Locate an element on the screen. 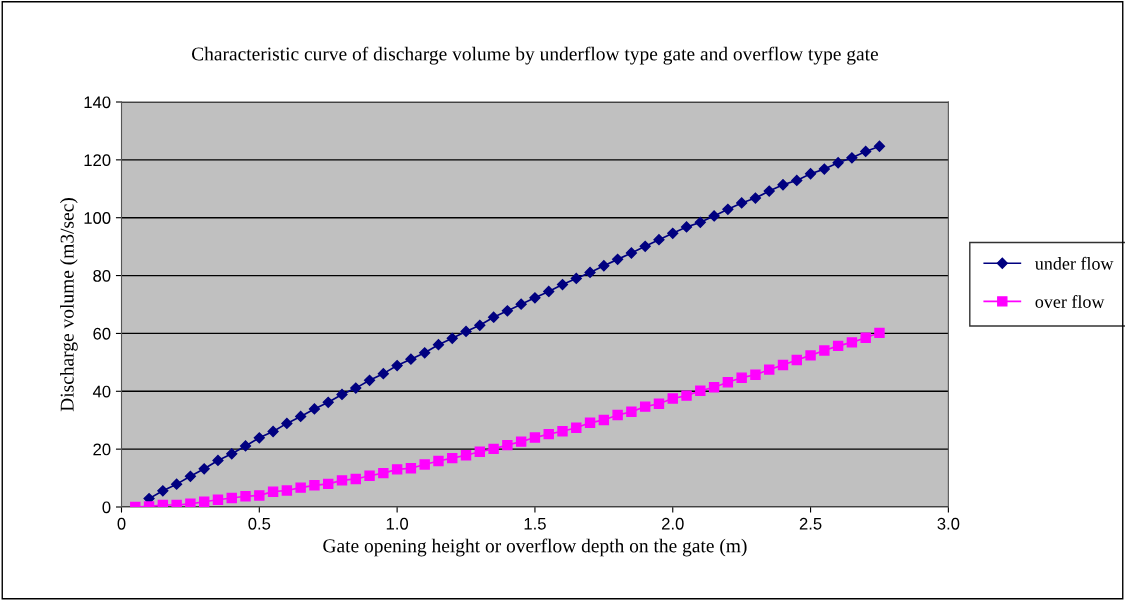 This screenshot has width=1125, height=600. y-tick-label: 40 is located at coordinates (101, 391).